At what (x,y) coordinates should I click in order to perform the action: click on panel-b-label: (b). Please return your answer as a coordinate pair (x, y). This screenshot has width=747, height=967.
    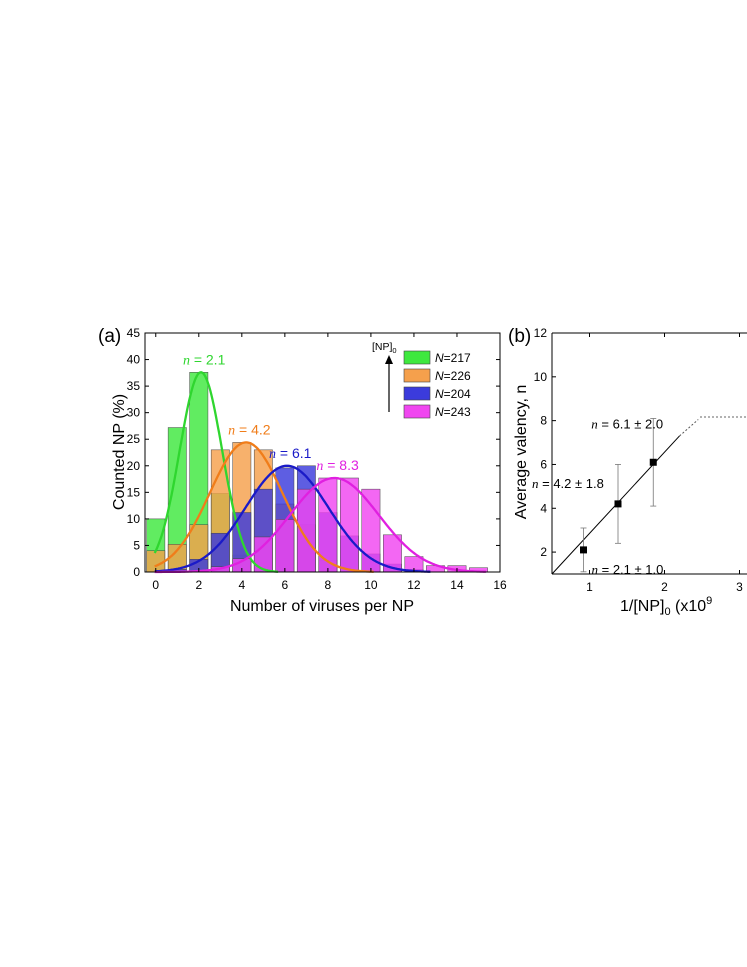
    Looking at the image, I should click on (519, 336).